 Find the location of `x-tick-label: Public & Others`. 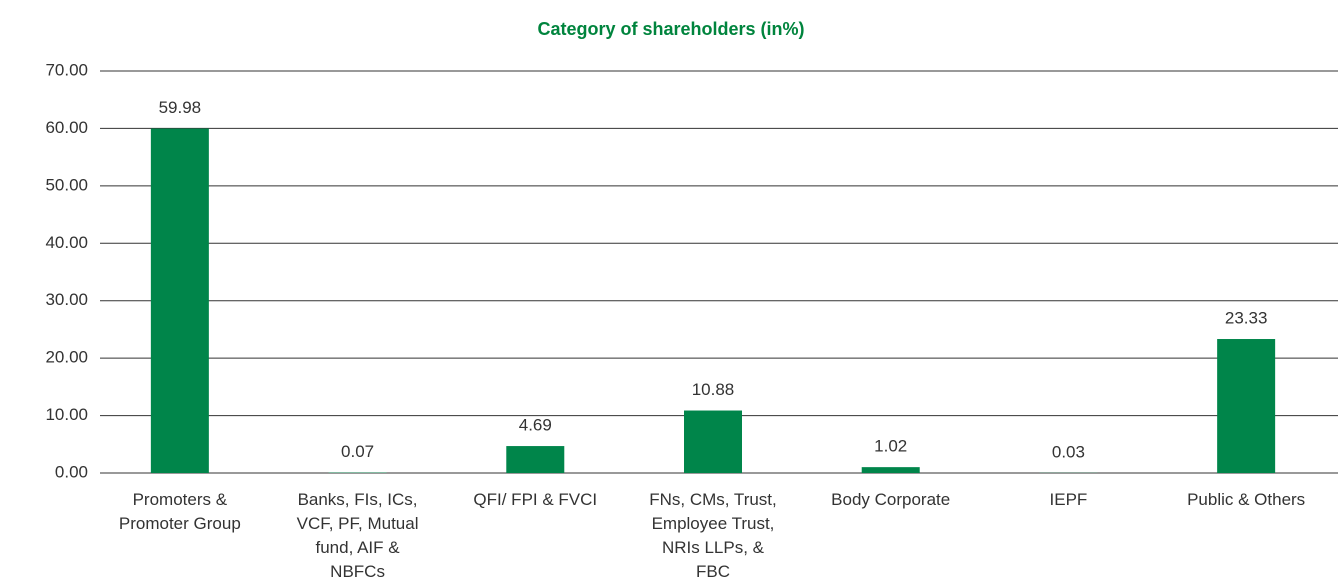

x-tick-label: Public & Others is located at coordinates (1246, 499).